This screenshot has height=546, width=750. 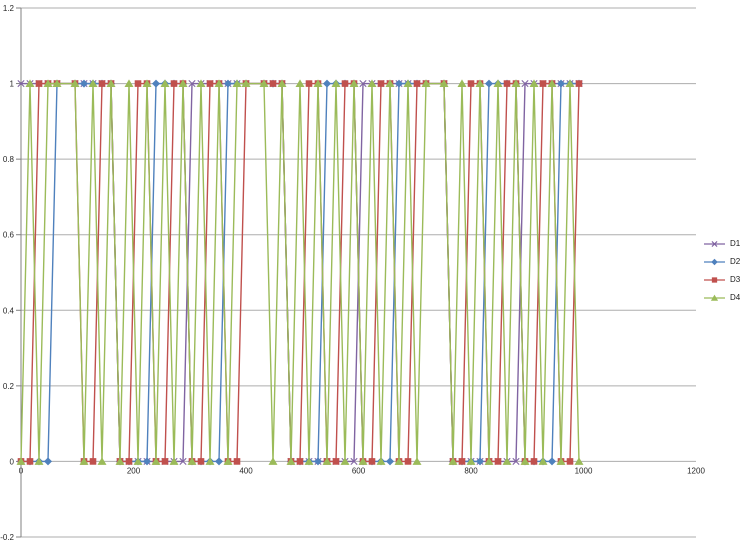 I want to click on legend-item-d1: D1, so click(x=721, y=244).